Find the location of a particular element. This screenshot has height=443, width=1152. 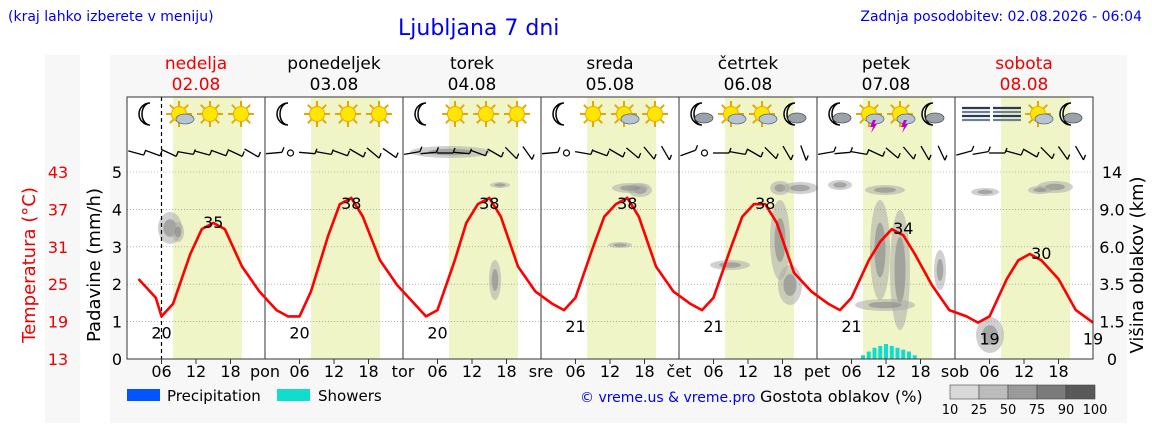

credit-link: © vreme.us & vreme.pro is located at coordinates (667, 398).